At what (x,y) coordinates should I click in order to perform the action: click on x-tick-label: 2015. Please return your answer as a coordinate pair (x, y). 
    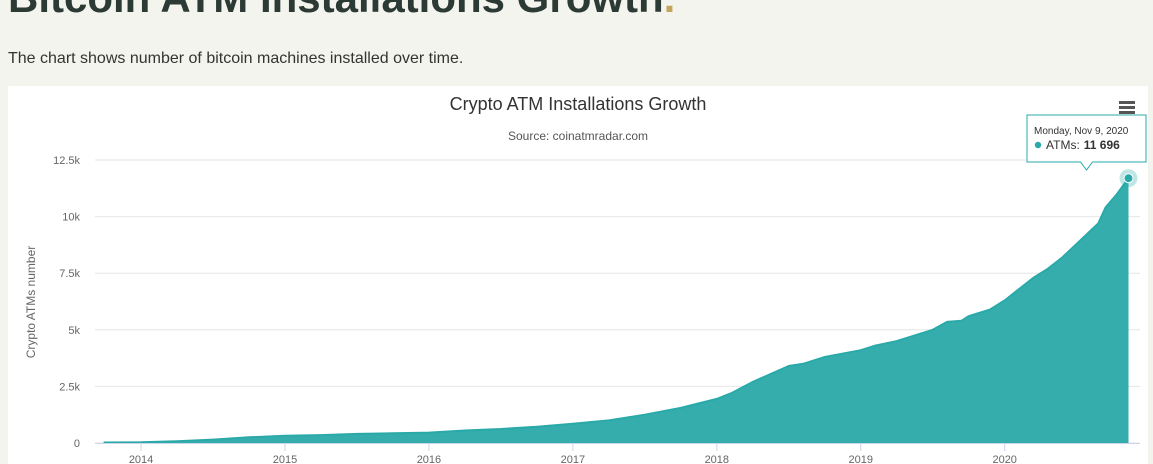
    Looking at the image, I should click on (285, 459).